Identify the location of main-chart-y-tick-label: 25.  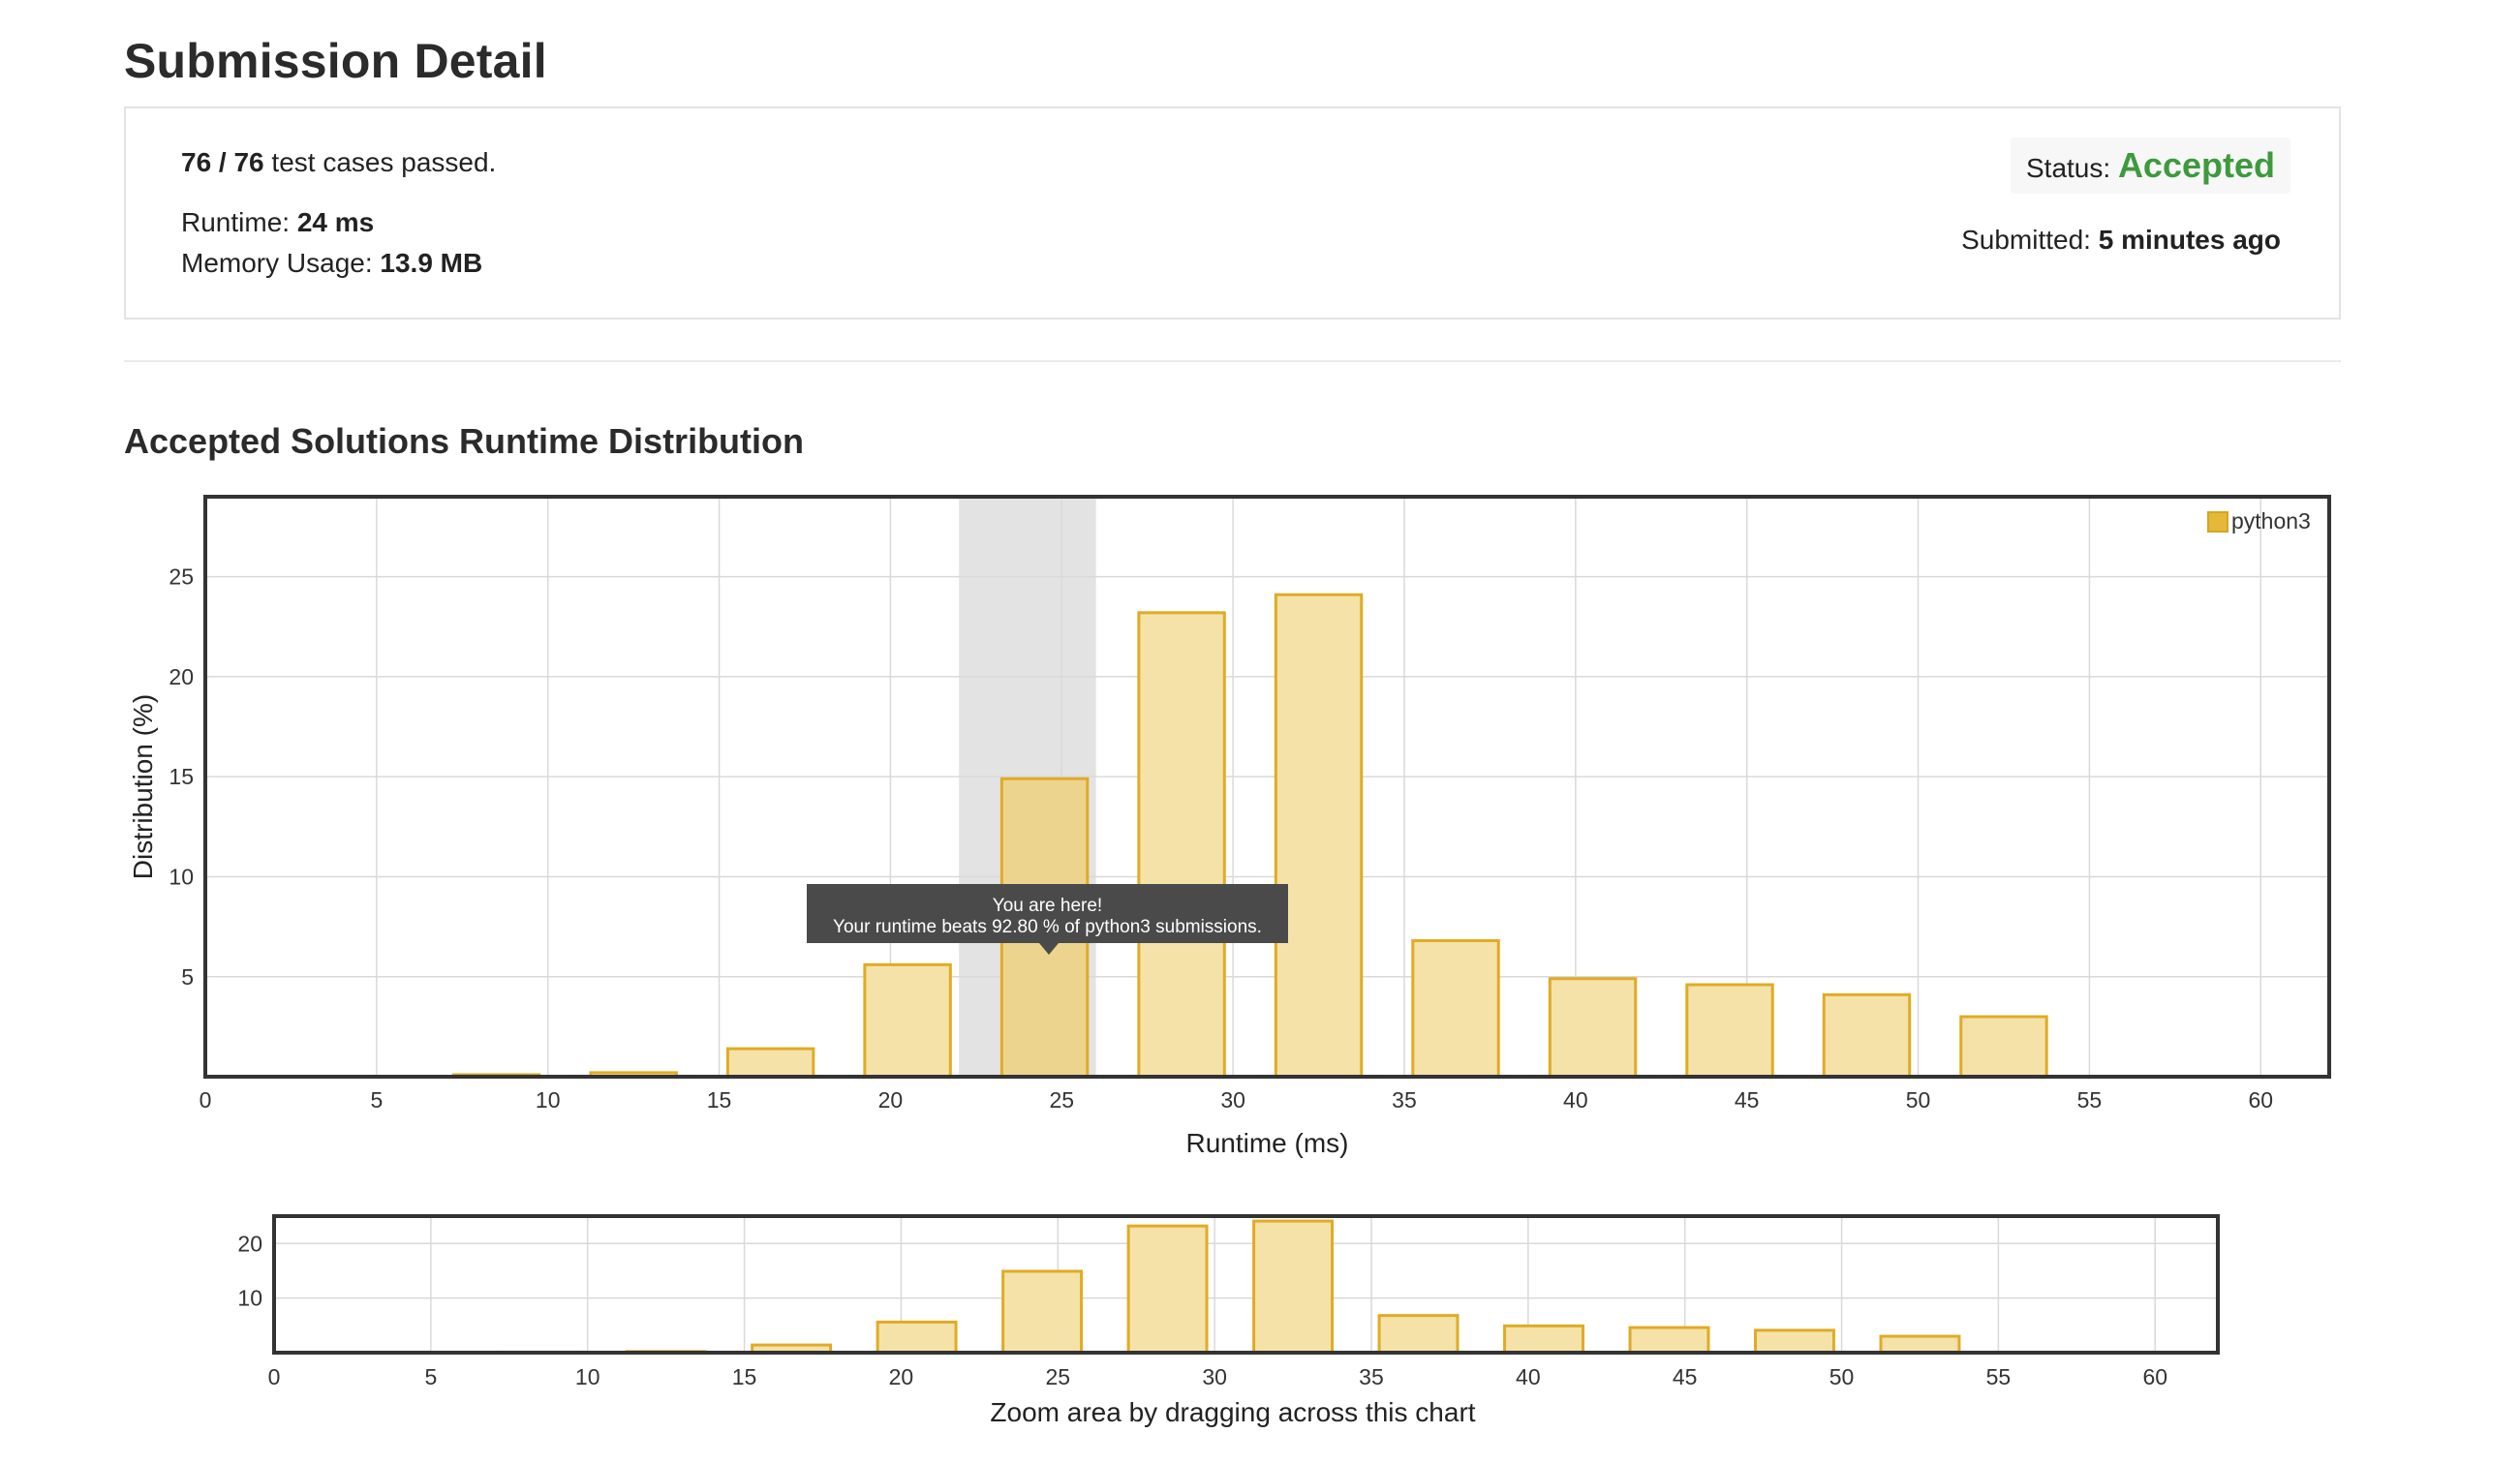
(182, 577).